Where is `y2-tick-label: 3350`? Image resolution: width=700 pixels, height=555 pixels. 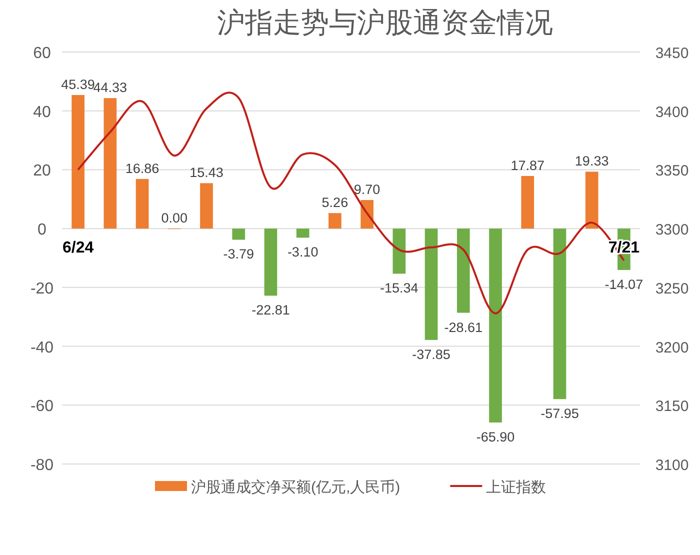
y2-tick-label: 3350 is located at coordinates (672, 171).